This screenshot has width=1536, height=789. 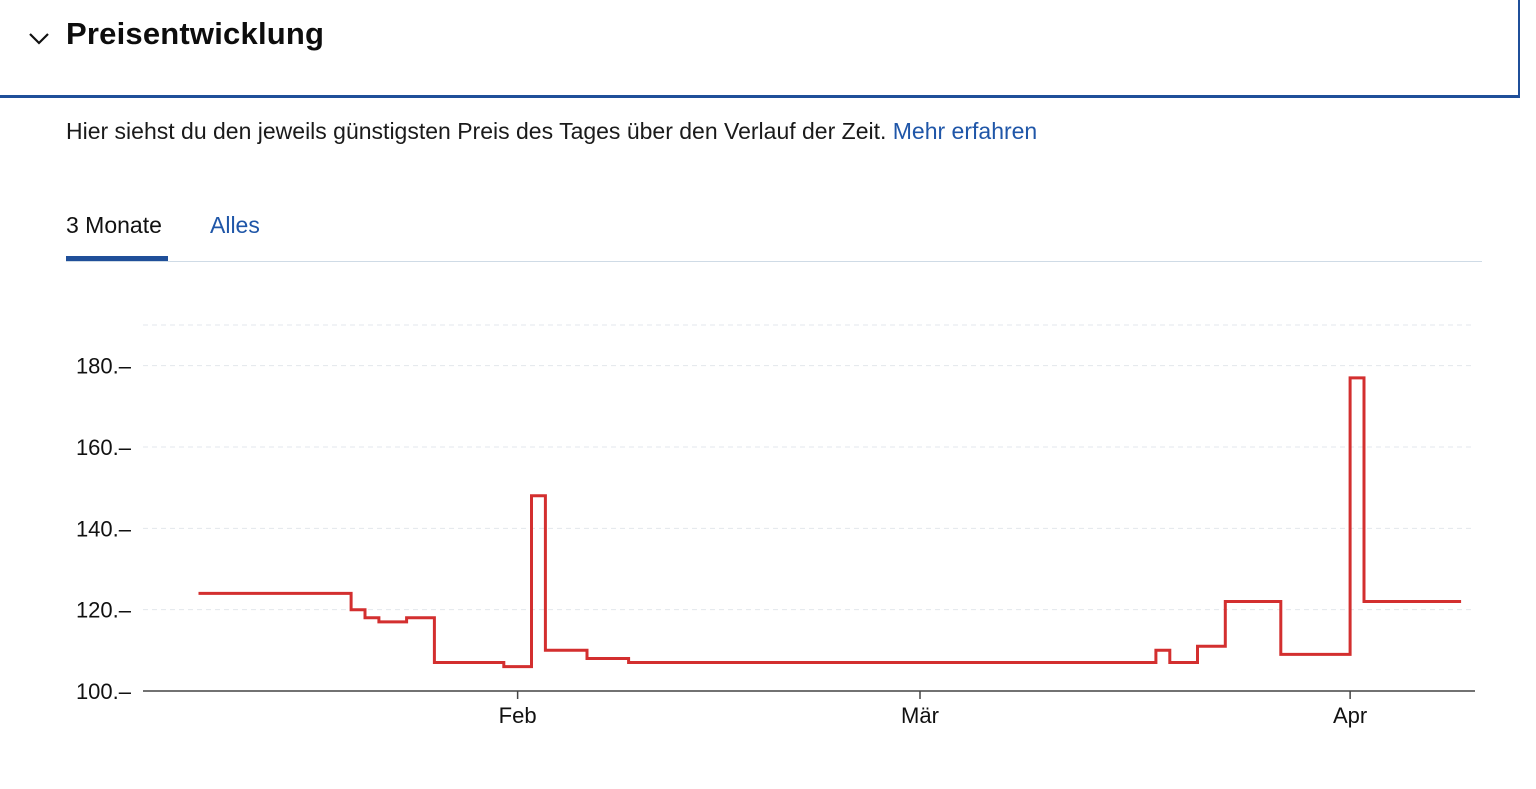 I want to click on x-axis: Feb Mär Apr, so click(x=933, y=709).